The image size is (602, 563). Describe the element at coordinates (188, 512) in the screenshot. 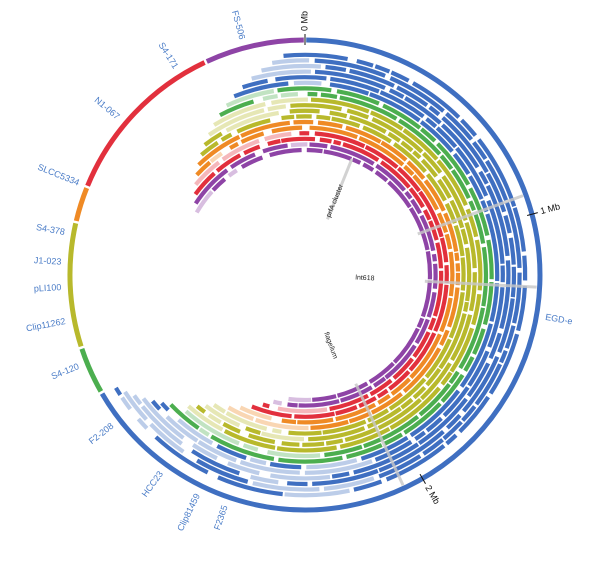

I see `genome-label: Clip81459` at that location.